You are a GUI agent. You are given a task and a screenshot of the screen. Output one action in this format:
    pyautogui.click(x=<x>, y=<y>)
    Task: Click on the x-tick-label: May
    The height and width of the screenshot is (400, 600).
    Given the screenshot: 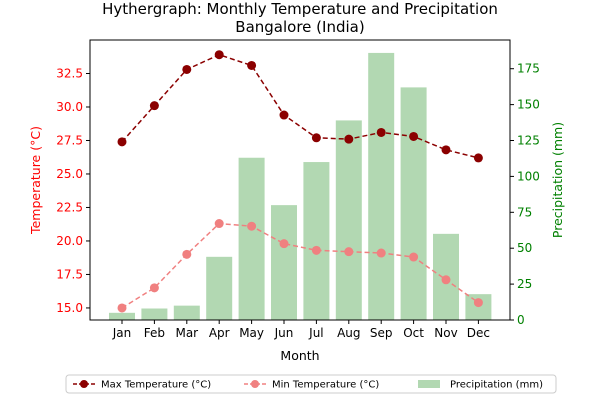 What is the action you would take?
    pyautogui.click(x=251, y=333)
    